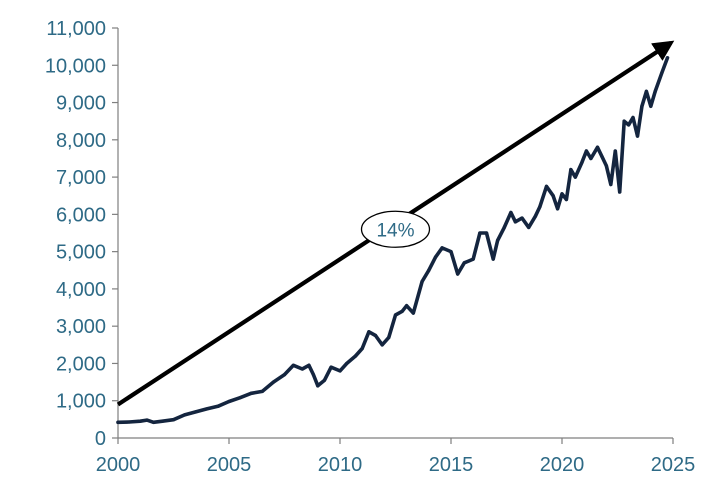 This screenshot has height=498, width=718. What do you see at coordinates (81, 141) in the screenshot?
I see `y-tick-label: 8,000` at bounding box center [81, 141].